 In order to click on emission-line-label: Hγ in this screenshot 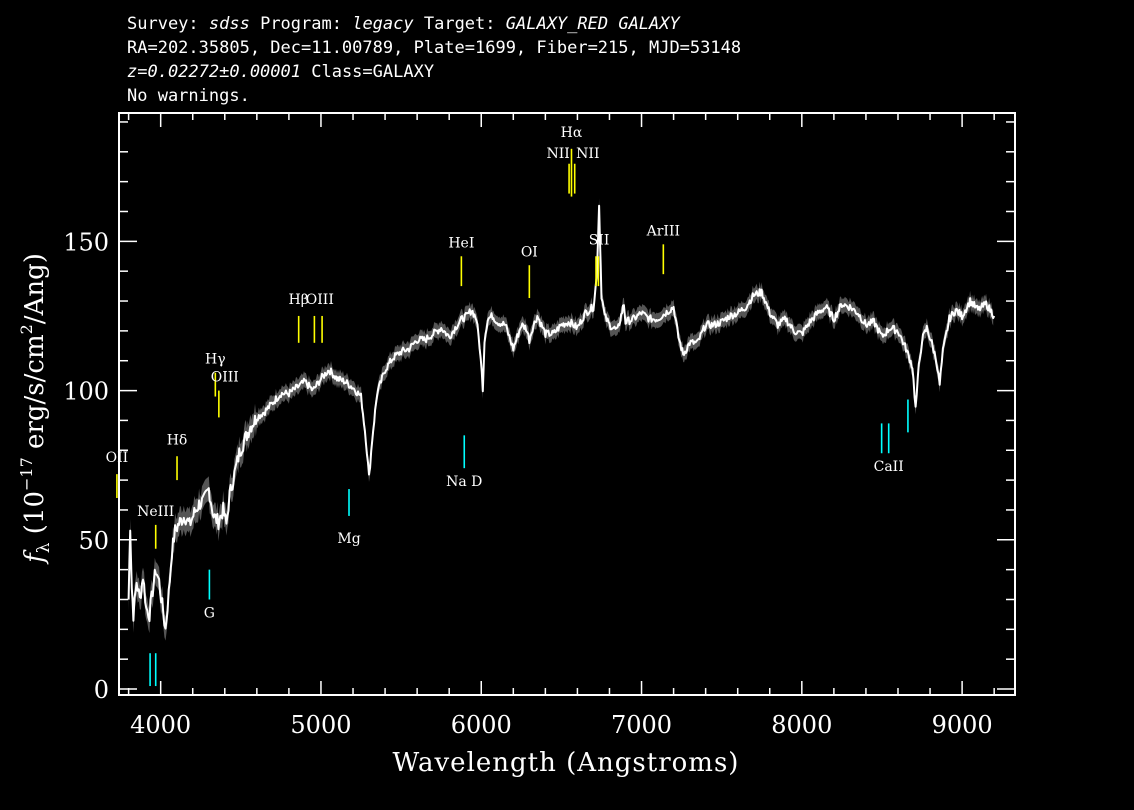, I will do `click(215, 360)`.